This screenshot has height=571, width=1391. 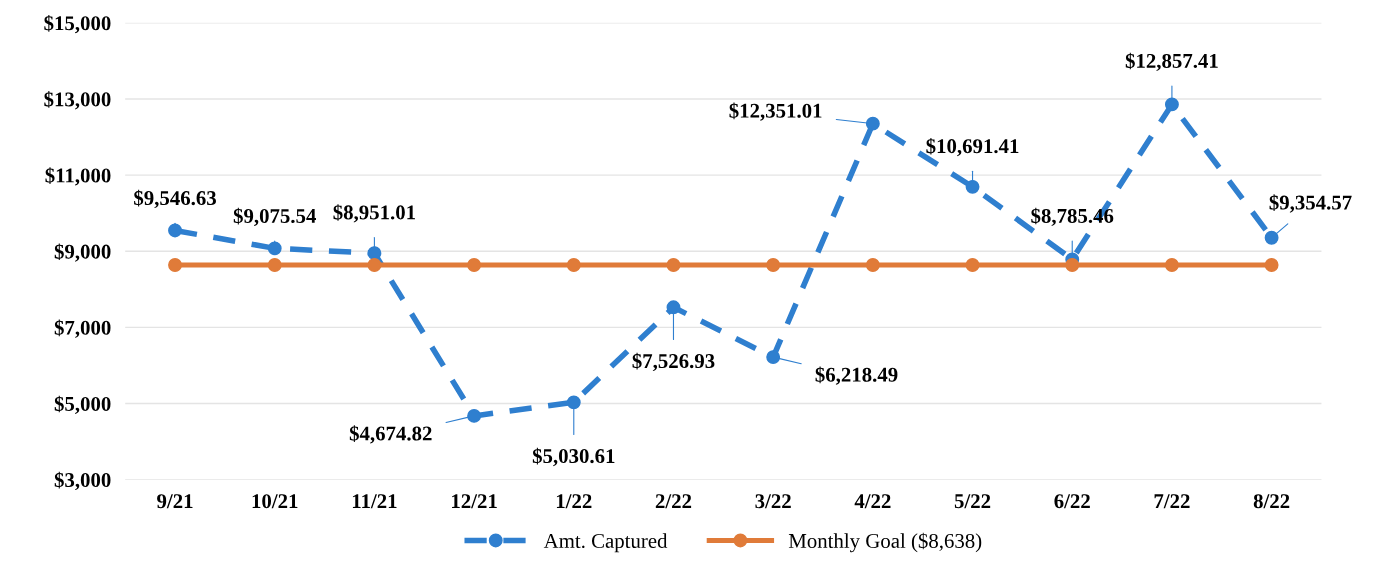 I want to click on x-tick-label: 6/22, so click(x=1072, y=501).